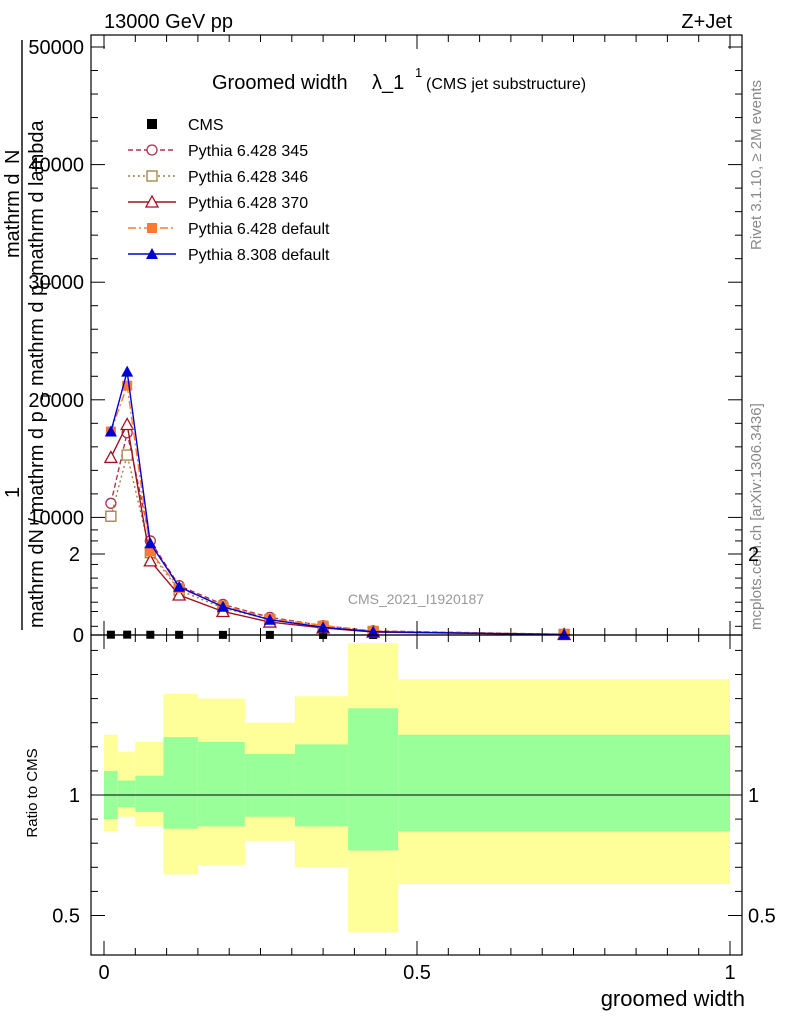 This screenshot has width=786, height=1024. I want to click on ylabel-line-1: N, so click(13, 157).